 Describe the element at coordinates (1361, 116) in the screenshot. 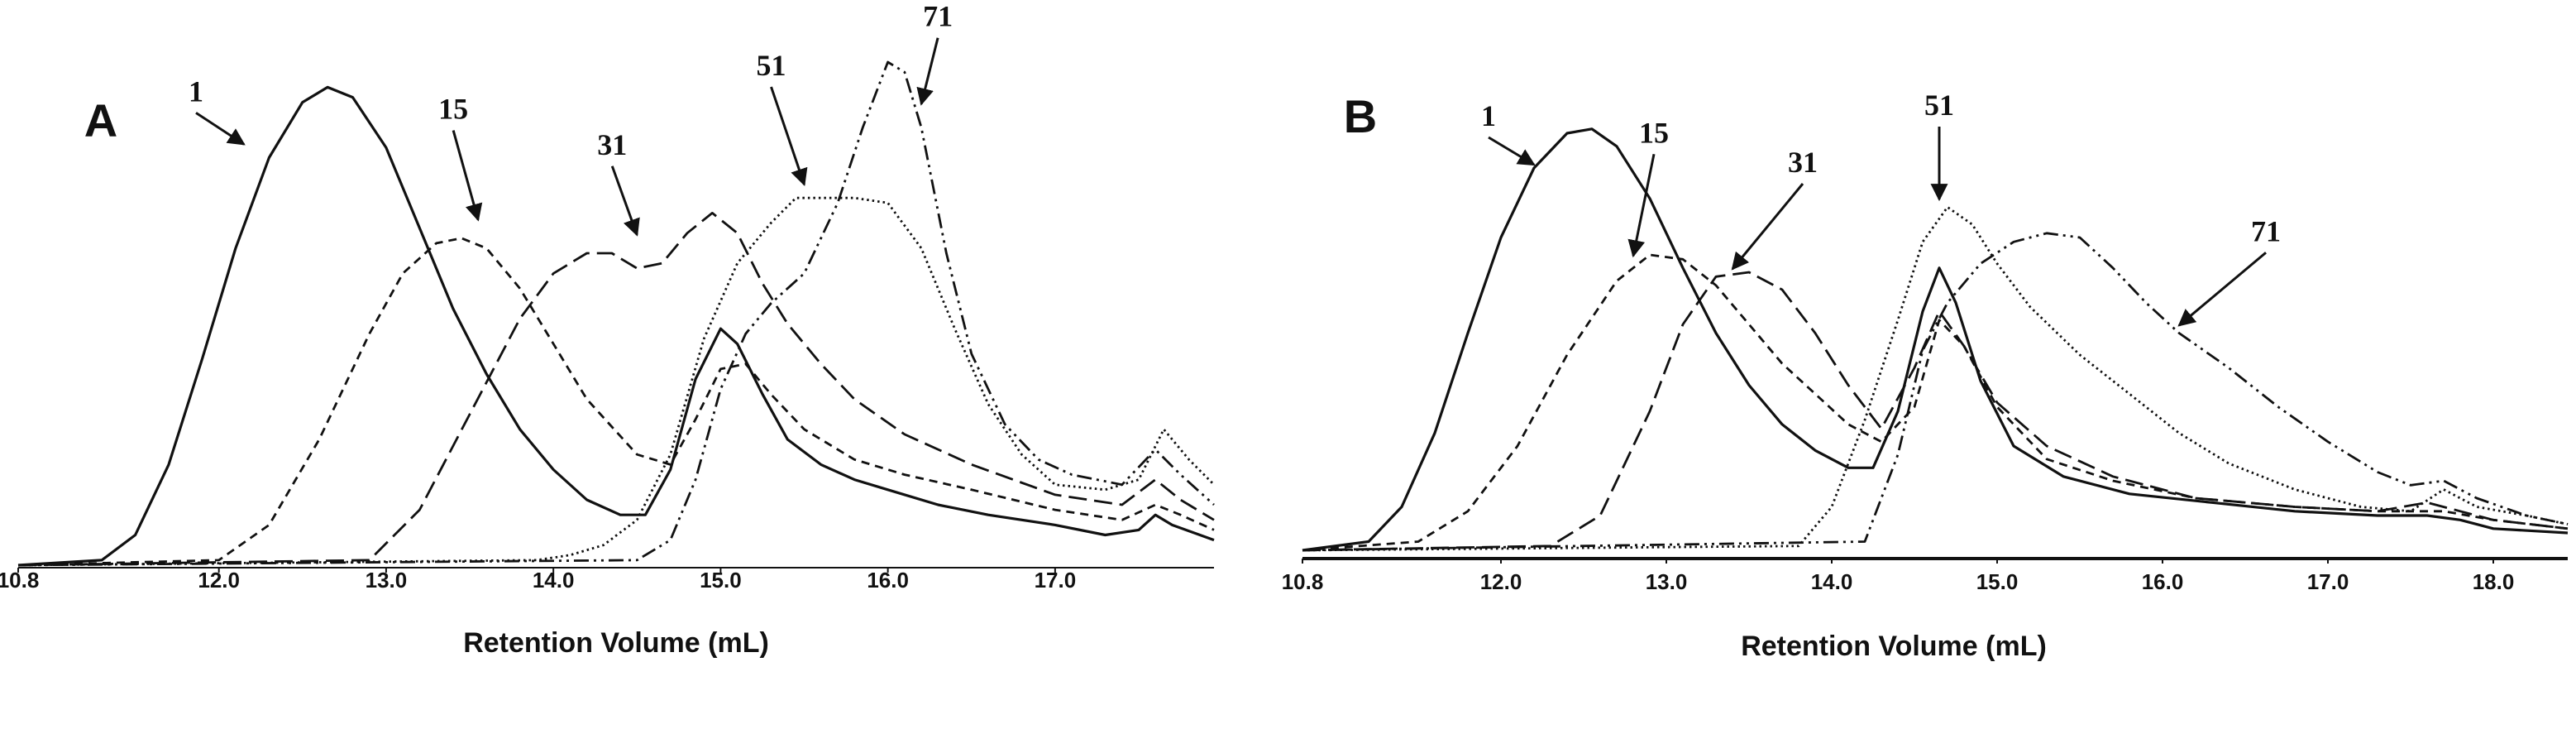

I see `panel-label: B` at that location.